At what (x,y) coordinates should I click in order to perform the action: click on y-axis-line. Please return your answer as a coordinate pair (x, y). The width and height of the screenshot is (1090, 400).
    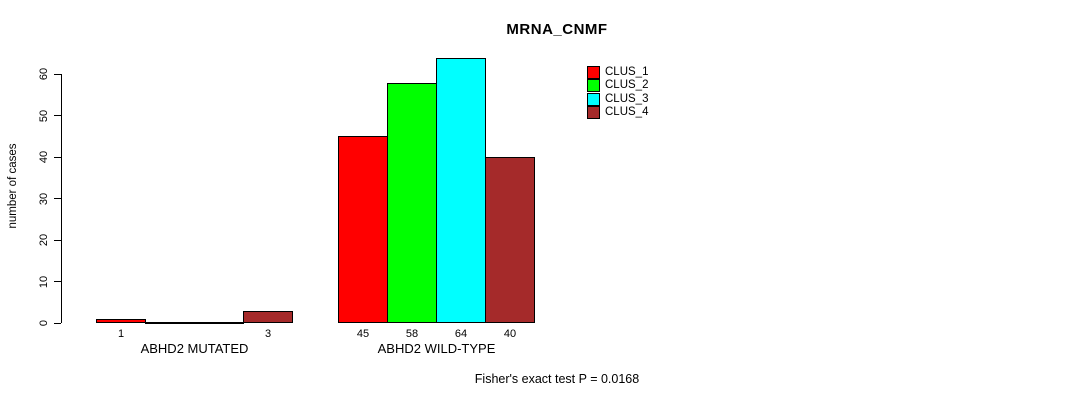
    Looking at the image, I should click on (61, 198).